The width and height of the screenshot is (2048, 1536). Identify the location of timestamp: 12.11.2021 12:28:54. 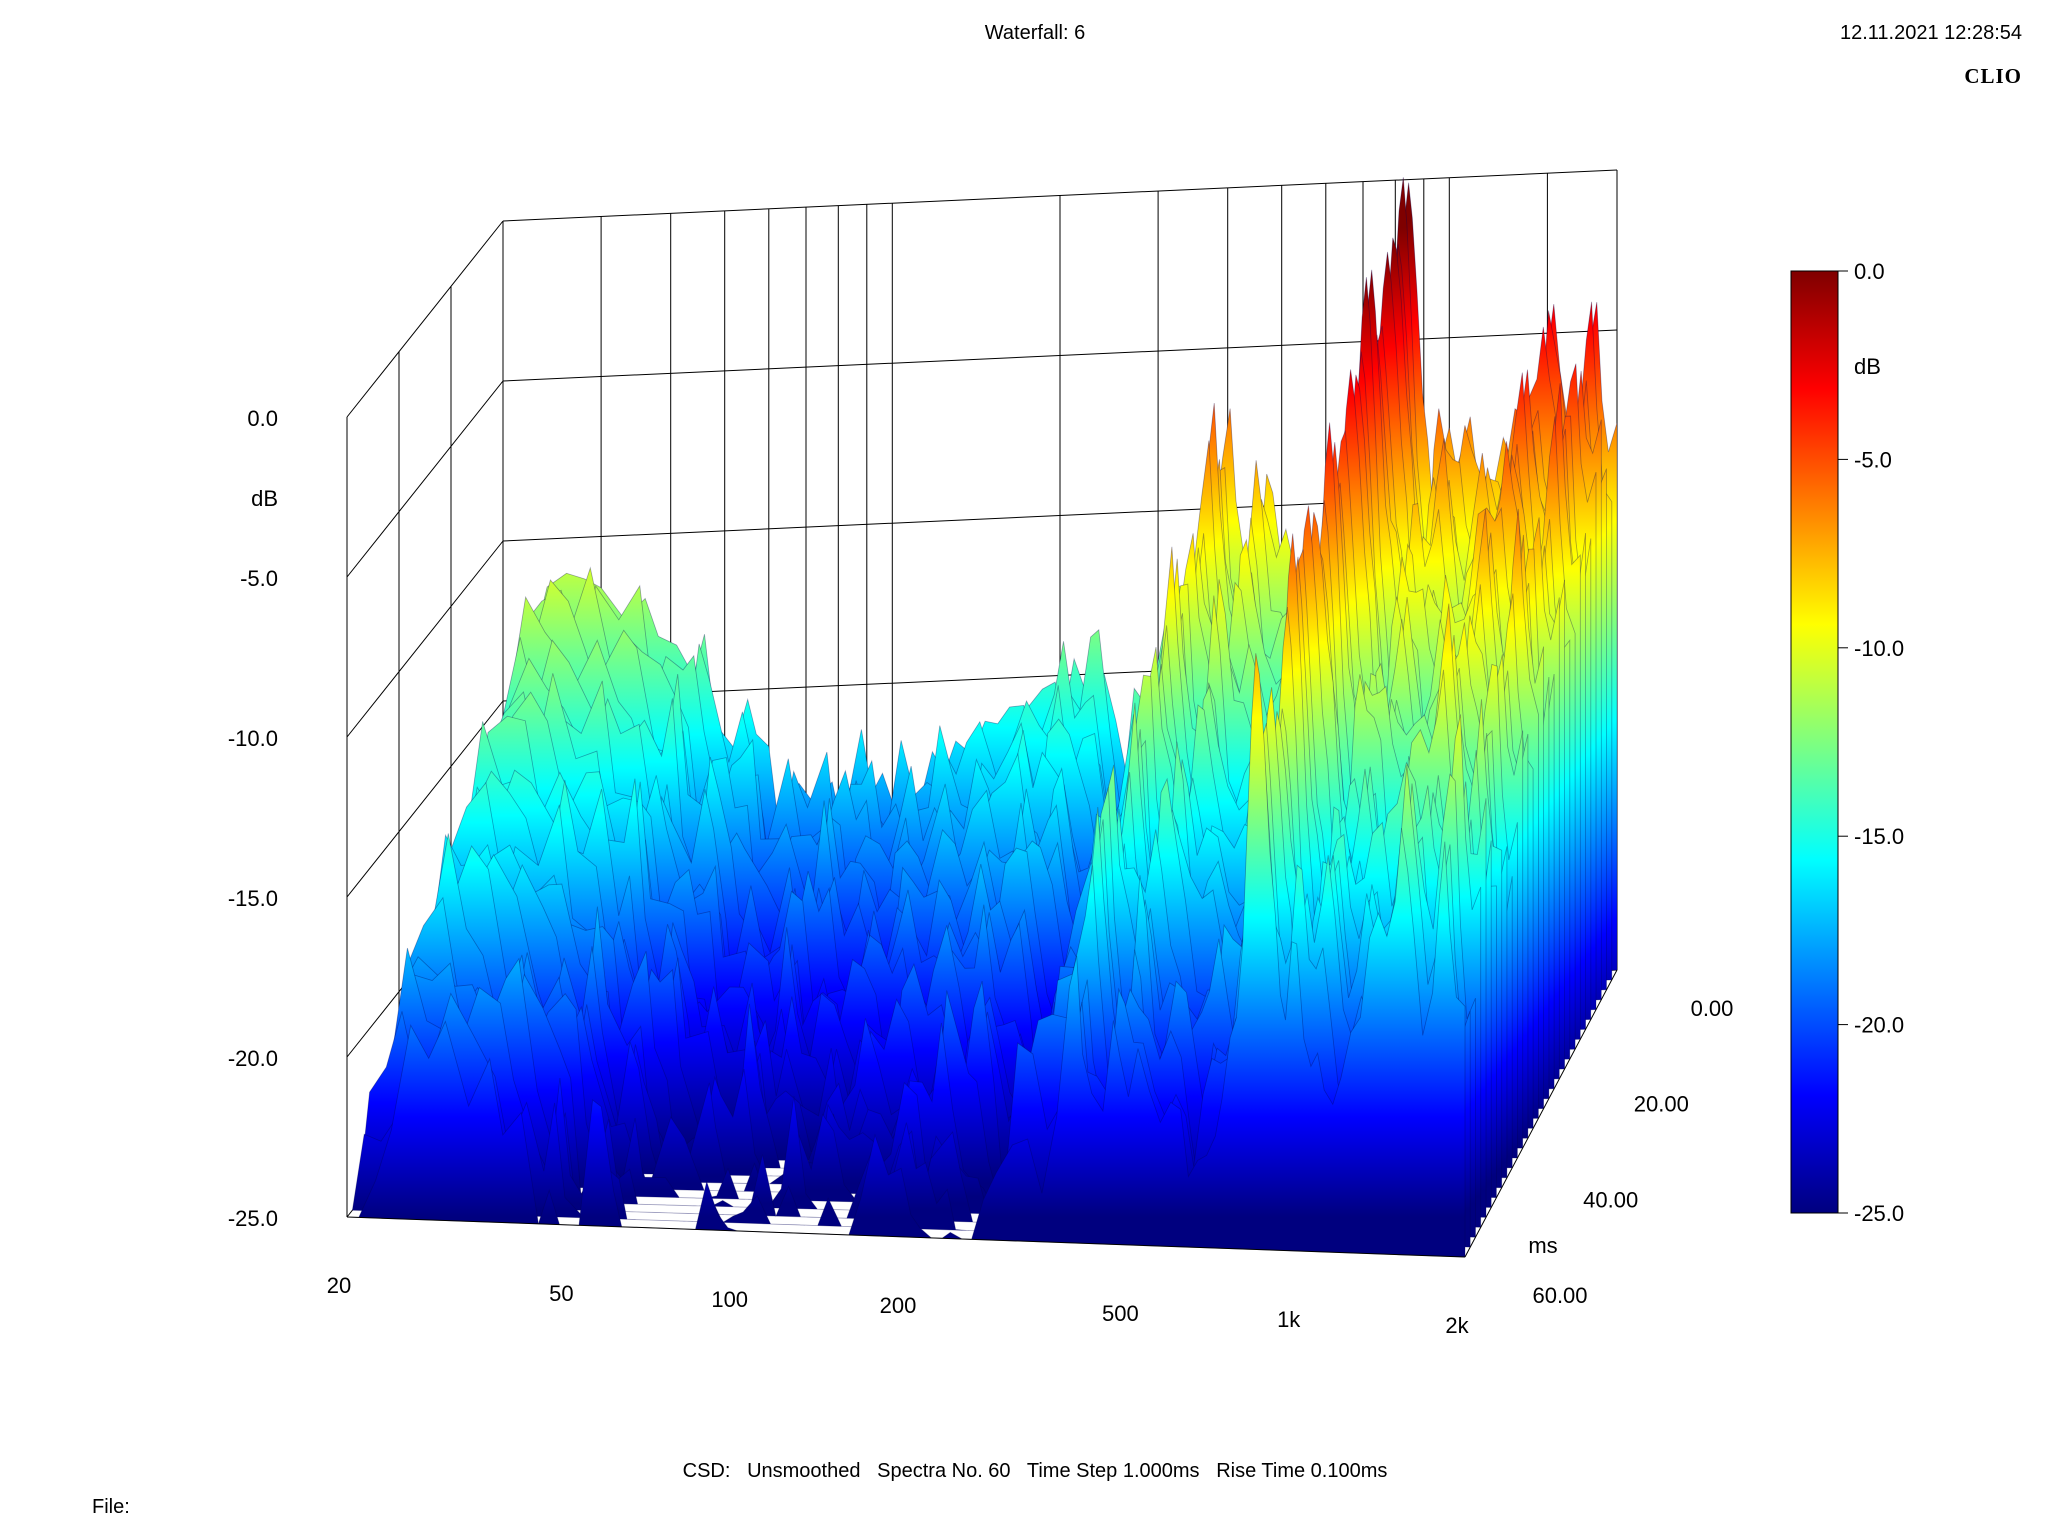
(1930, 33).